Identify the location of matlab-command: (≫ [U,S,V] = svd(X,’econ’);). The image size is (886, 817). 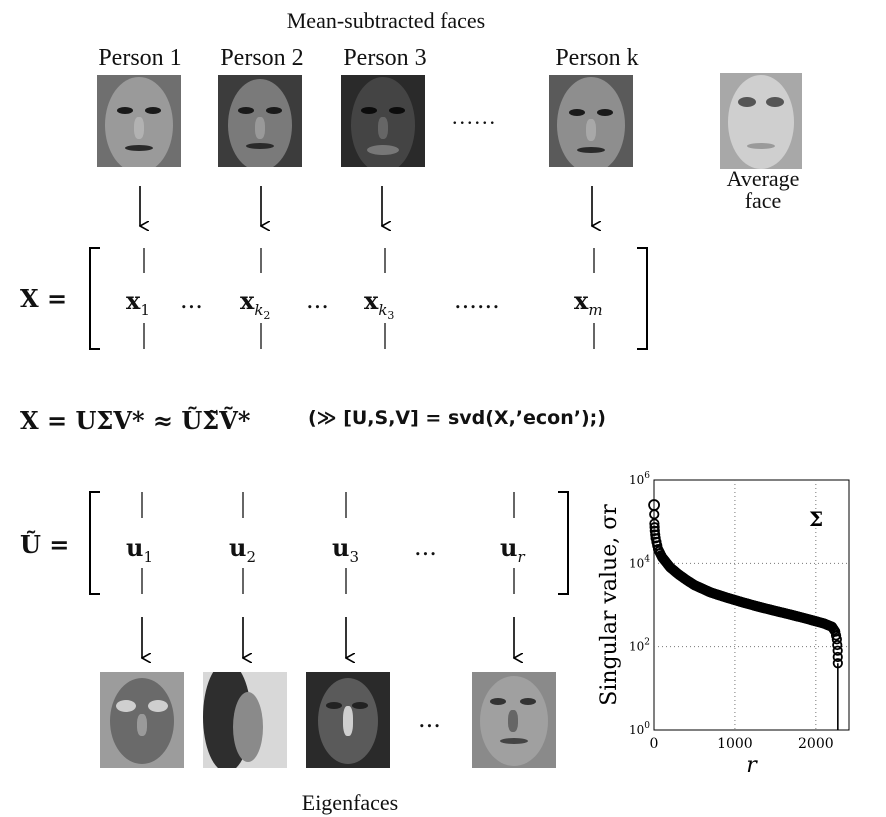
(457, 418).